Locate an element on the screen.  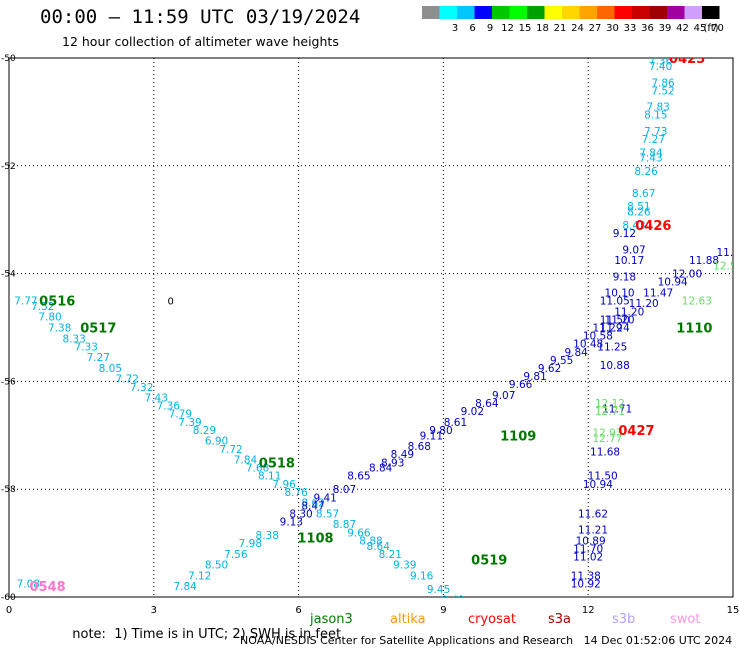
swh-data-point: 8.87 is located at coordinates (344, 525).